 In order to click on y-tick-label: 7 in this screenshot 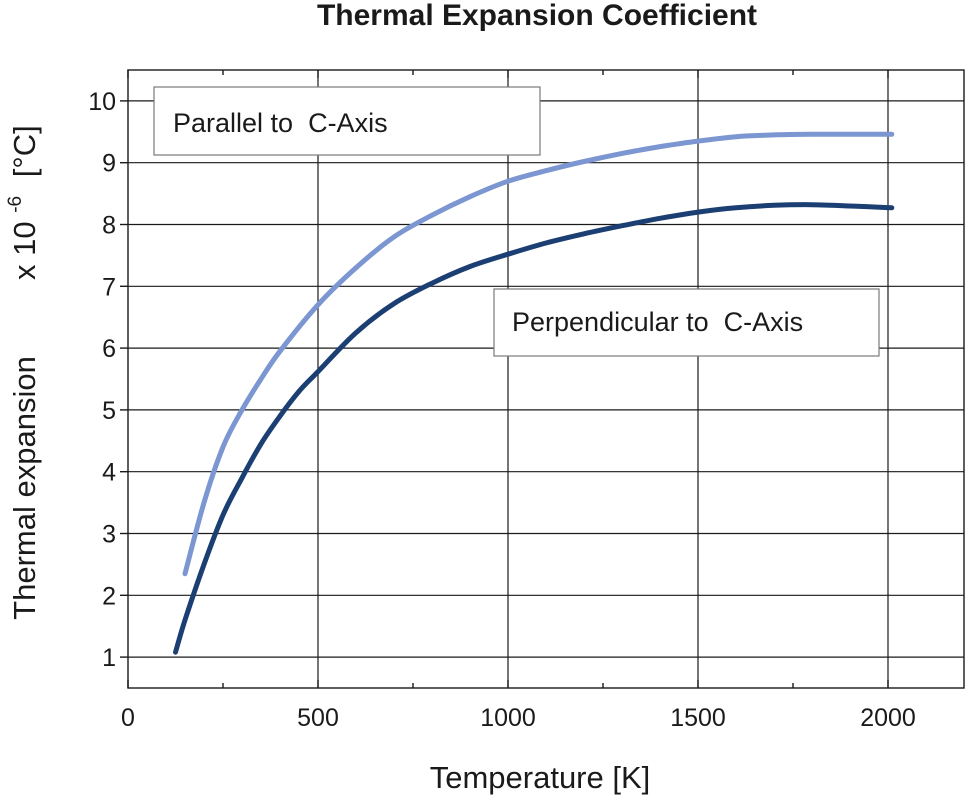, I will do `click(109, 287)`.